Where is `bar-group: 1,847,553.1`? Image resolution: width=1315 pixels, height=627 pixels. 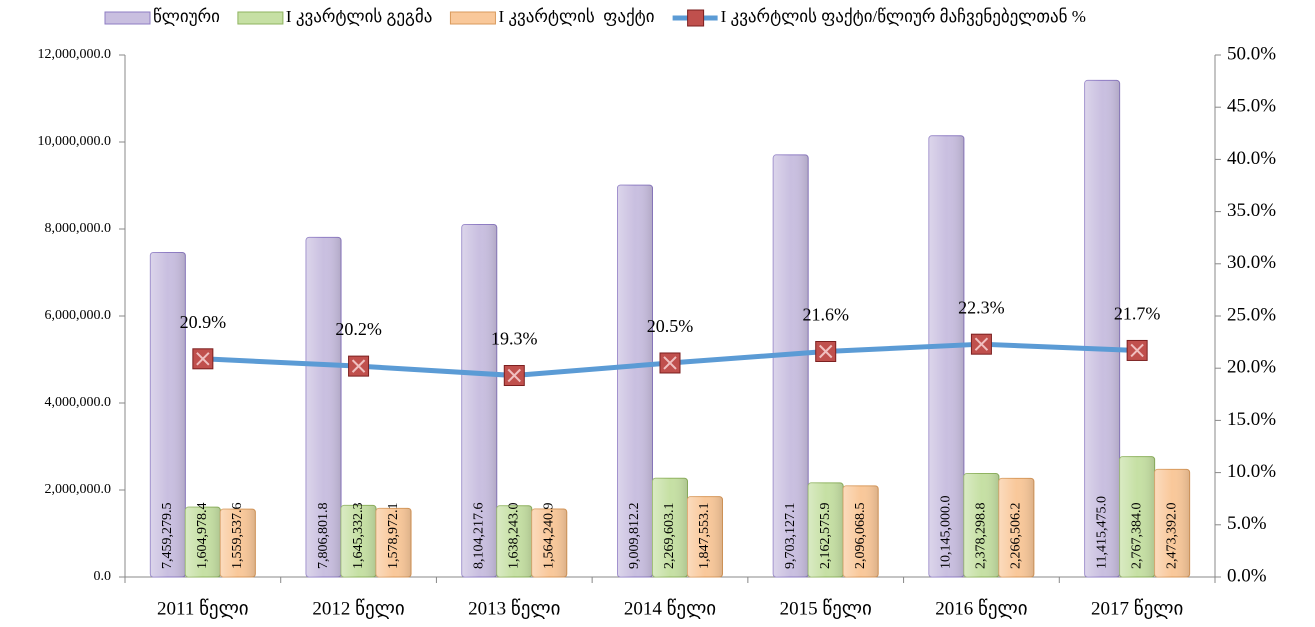
bar-group: 1,847,553.1 is located at coordinates (705, 537).